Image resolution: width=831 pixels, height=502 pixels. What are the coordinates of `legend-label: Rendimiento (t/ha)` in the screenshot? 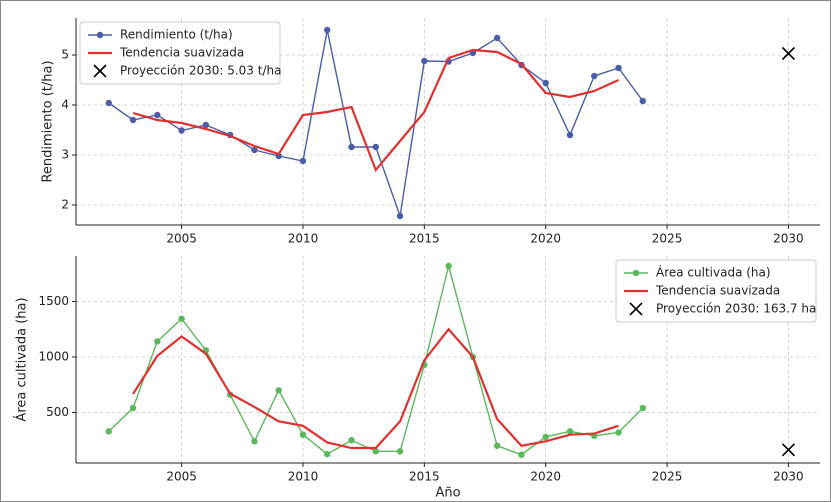 It's located at (176, 35).